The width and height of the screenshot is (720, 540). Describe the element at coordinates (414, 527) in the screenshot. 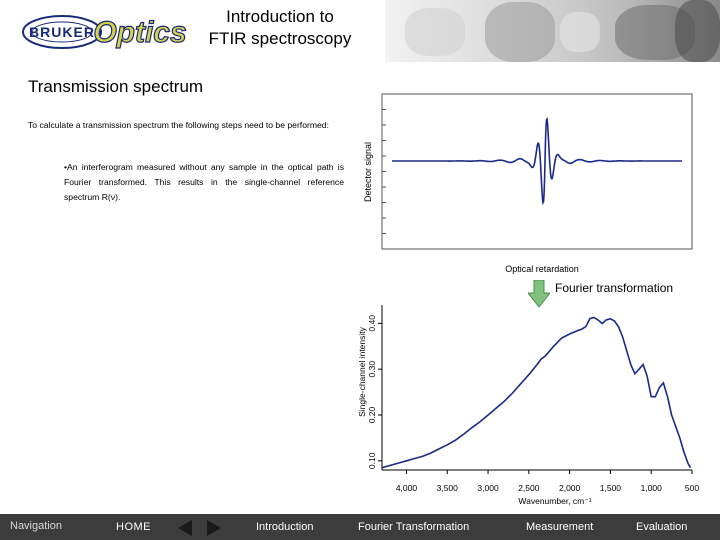

I see `nav-link-fourier-transformation: Fourier Transformation` at that location.